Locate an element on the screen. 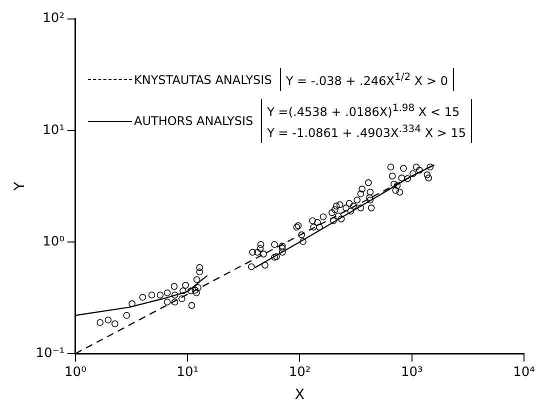 Image resolution: width=540 pixels, height=414 pixels. y-tick-label: 10¹ is located at coordinates (53, 130).